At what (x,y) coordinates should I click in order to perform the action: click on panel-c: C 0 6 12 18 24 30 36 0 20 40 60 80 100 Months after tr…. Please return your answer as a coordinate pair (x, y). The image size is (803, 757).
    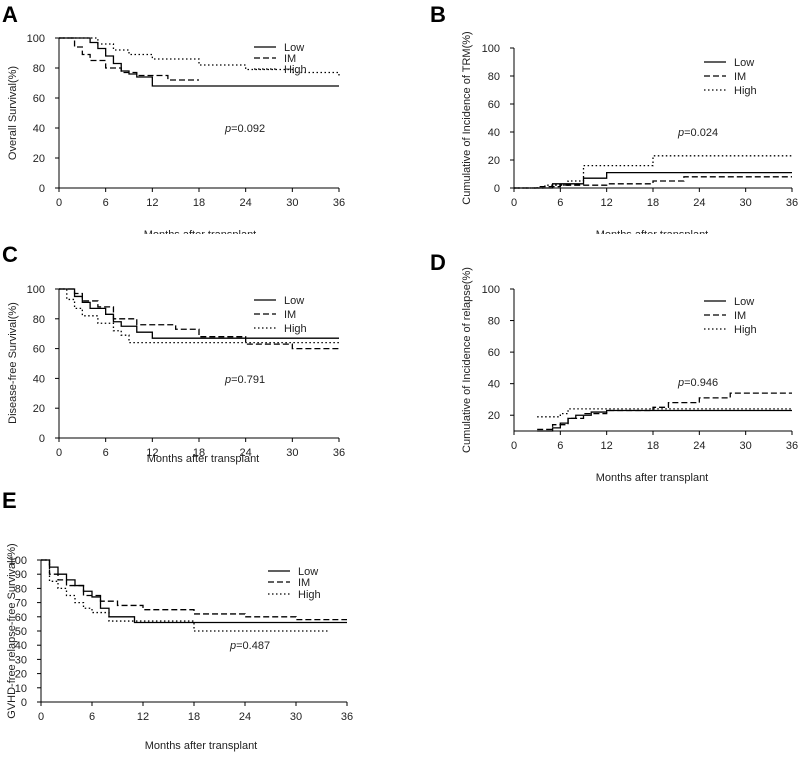
    Looking at the image, I should click on (173, 353).